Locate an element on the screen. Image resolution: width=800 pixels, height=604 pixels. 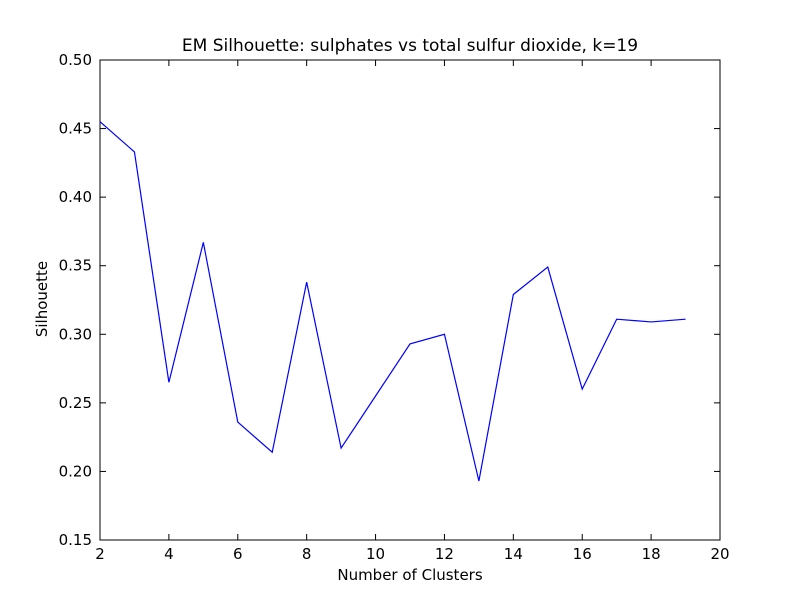
y-tick-label: 0.40 is located at coordinates (75, 197).